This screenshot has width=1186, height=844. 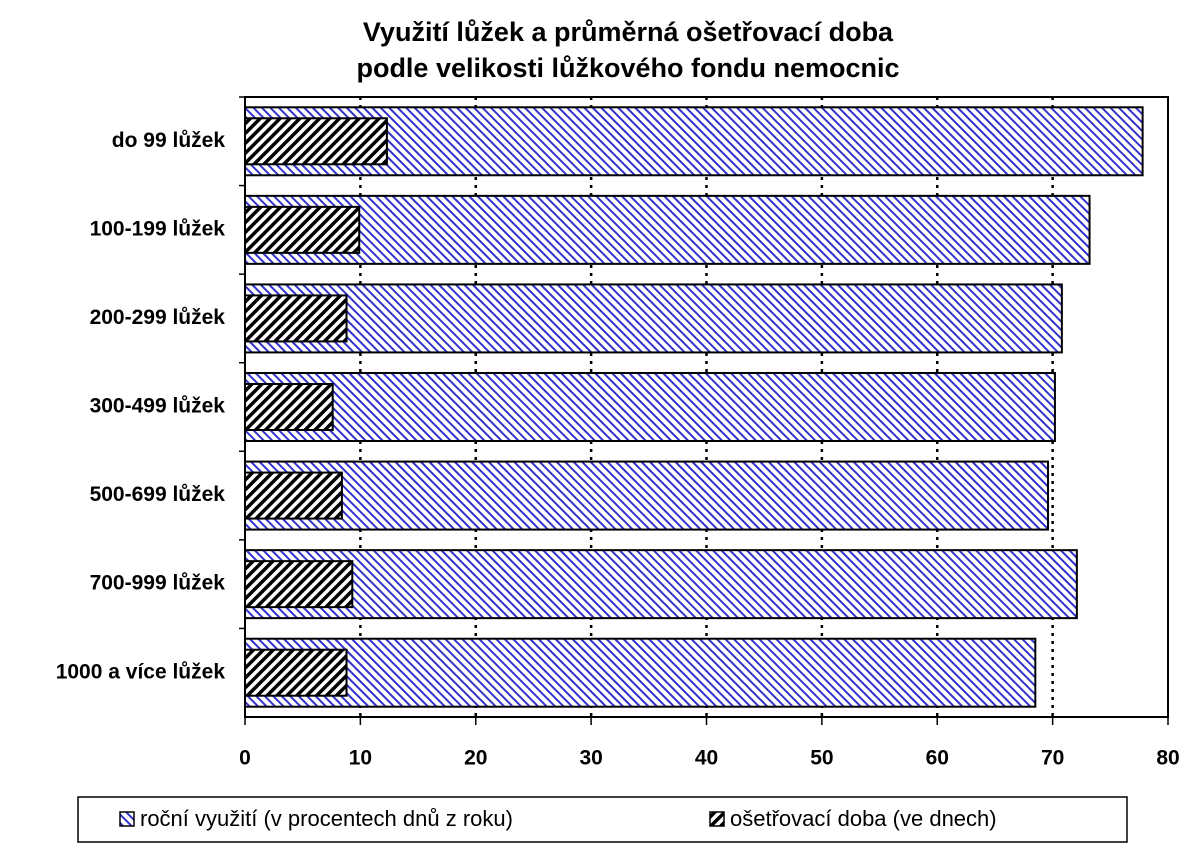 What do you see at coordinates (821, 758) in the screenshot?
I see `x-tick-label: 50` at bounding box center [821, 758].